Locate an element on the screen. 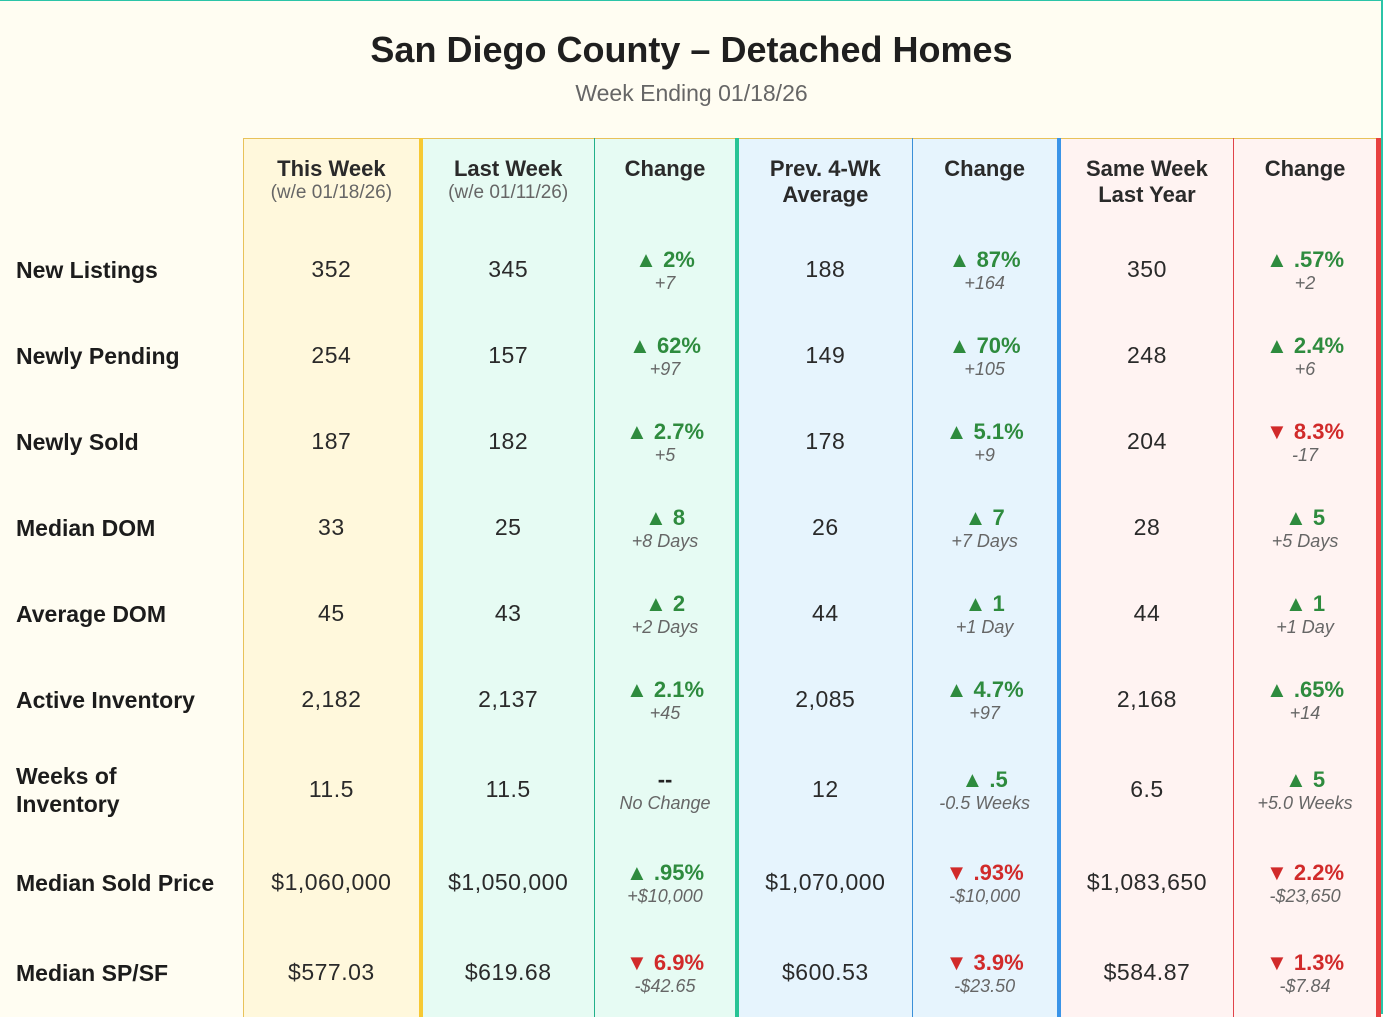  header-change-year: Change is located at coordinates (1307, 182).